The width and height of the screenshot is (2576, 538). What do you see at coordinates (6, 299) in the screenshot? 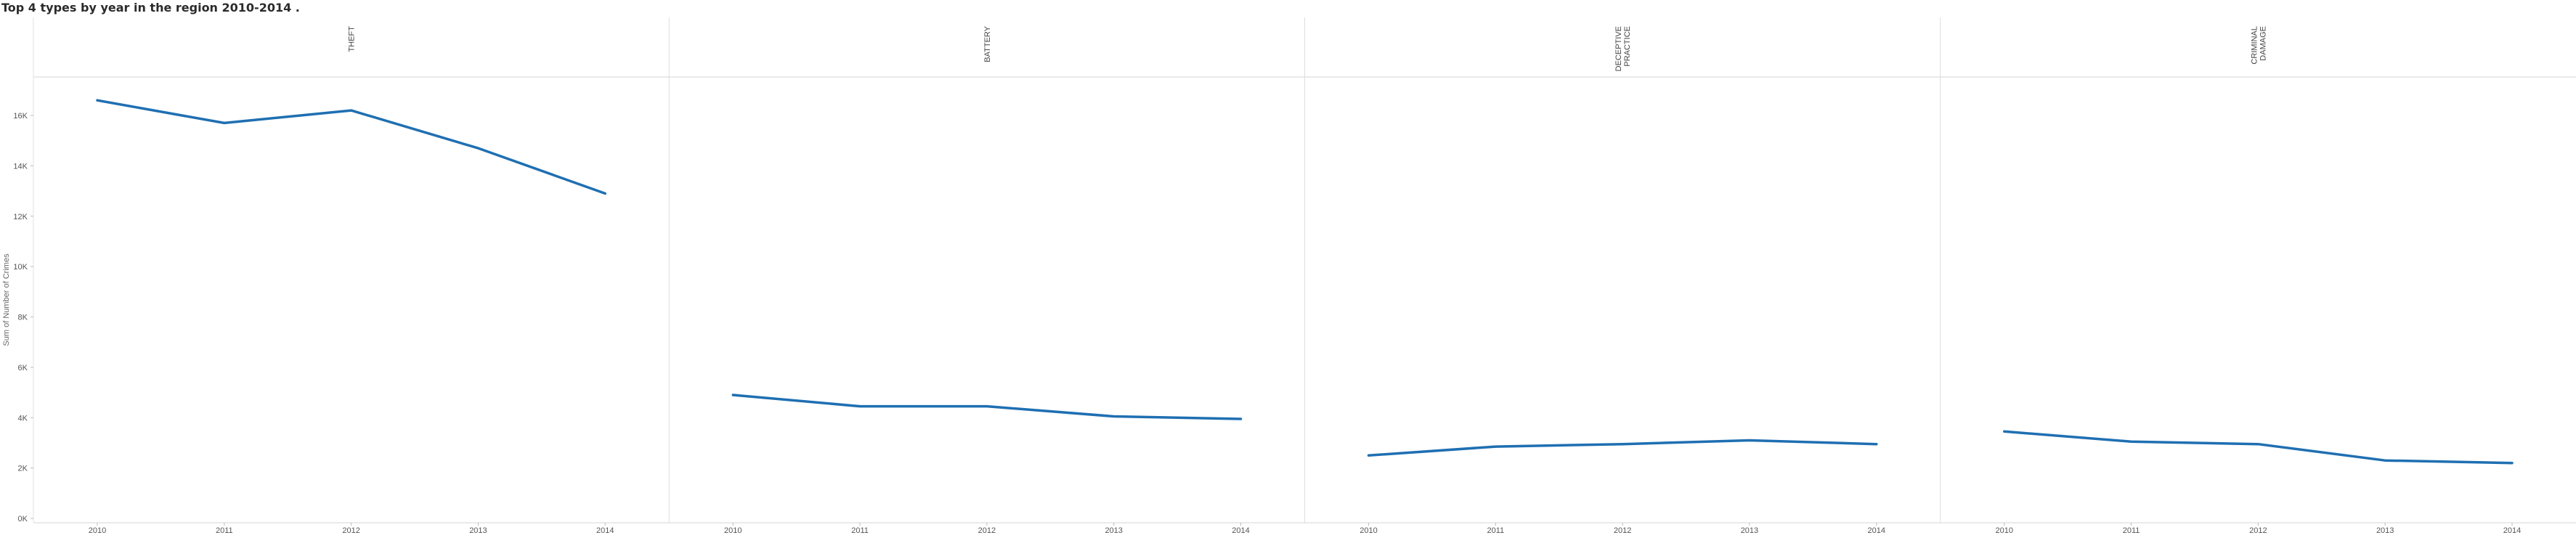
I see `y-axis-title: Sum of Number of Crimes` at bounding box center [6, 299].